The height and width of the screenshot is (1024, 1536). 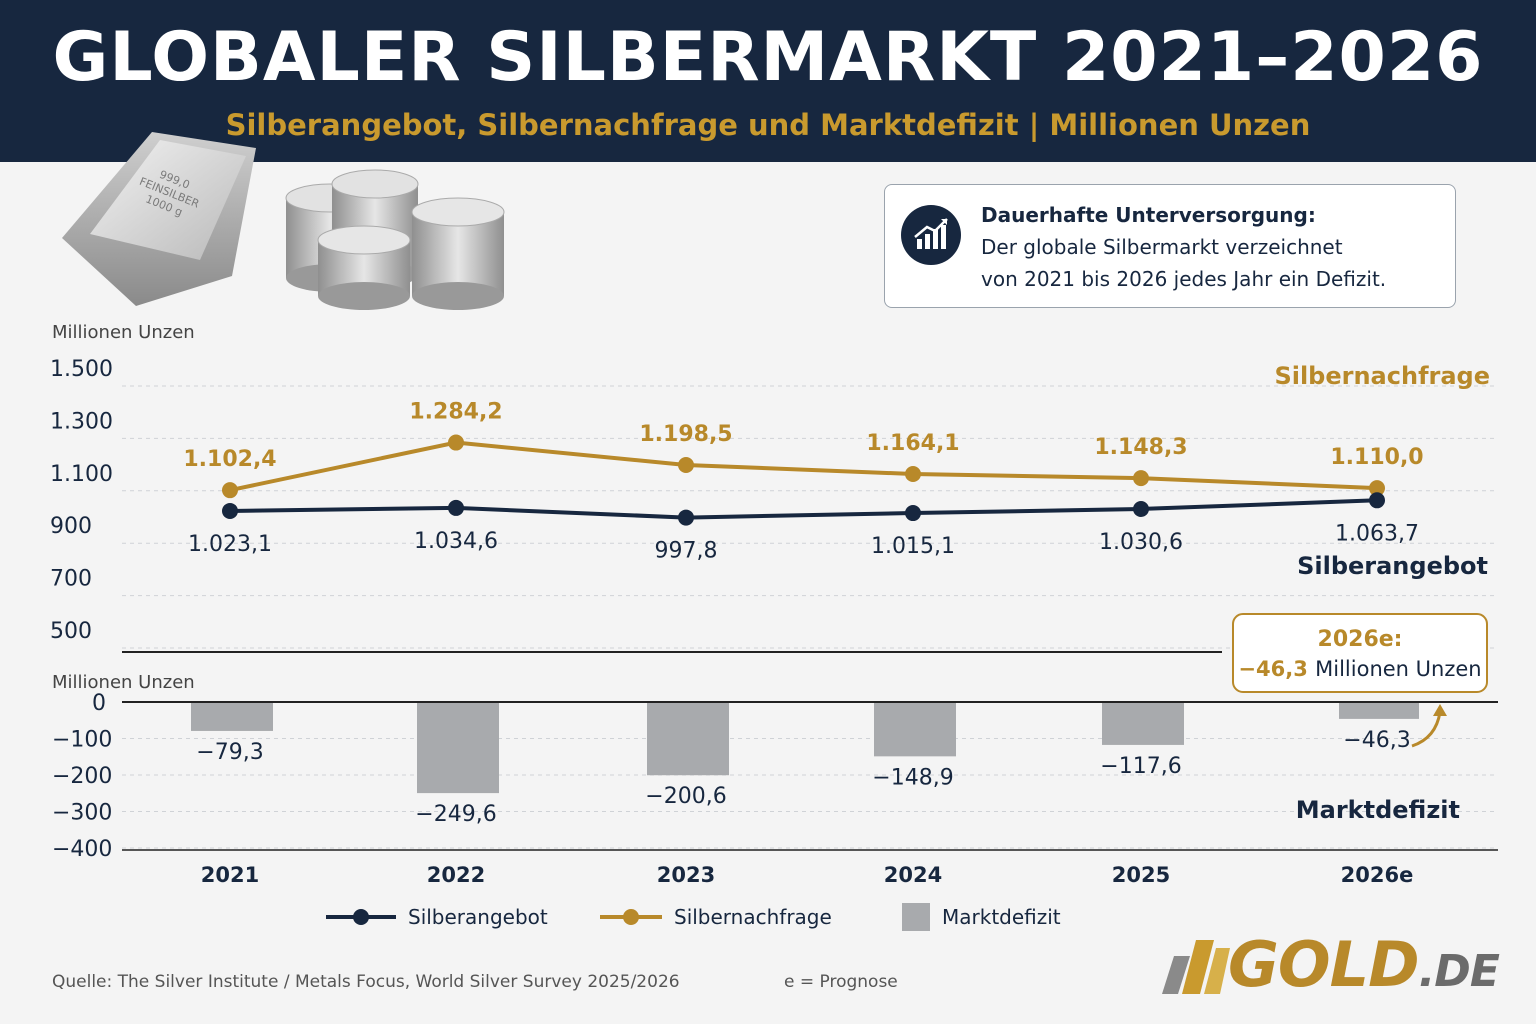 What do you see at coordinates (912, 777) in the screenshot?
I see `deficit-data-label: −148,9` at bounding box center [912, 777].